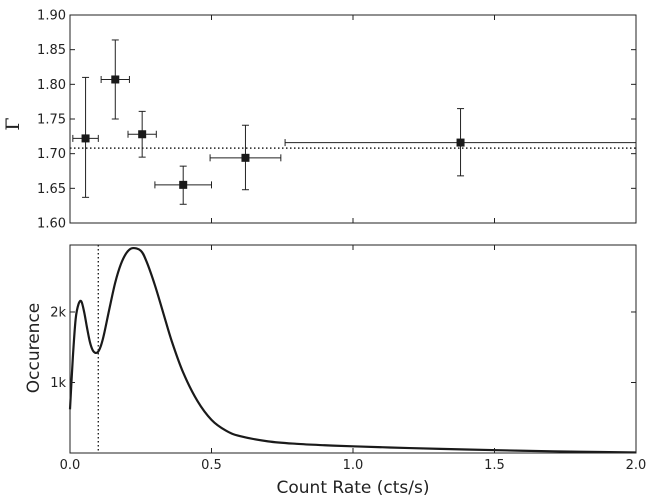 The height and width of the screenshot is (498, 651). Describe the element at coordinates (51, 50) in the screenshot. I see `top-y-tick-label-5: 1.85` at that location.